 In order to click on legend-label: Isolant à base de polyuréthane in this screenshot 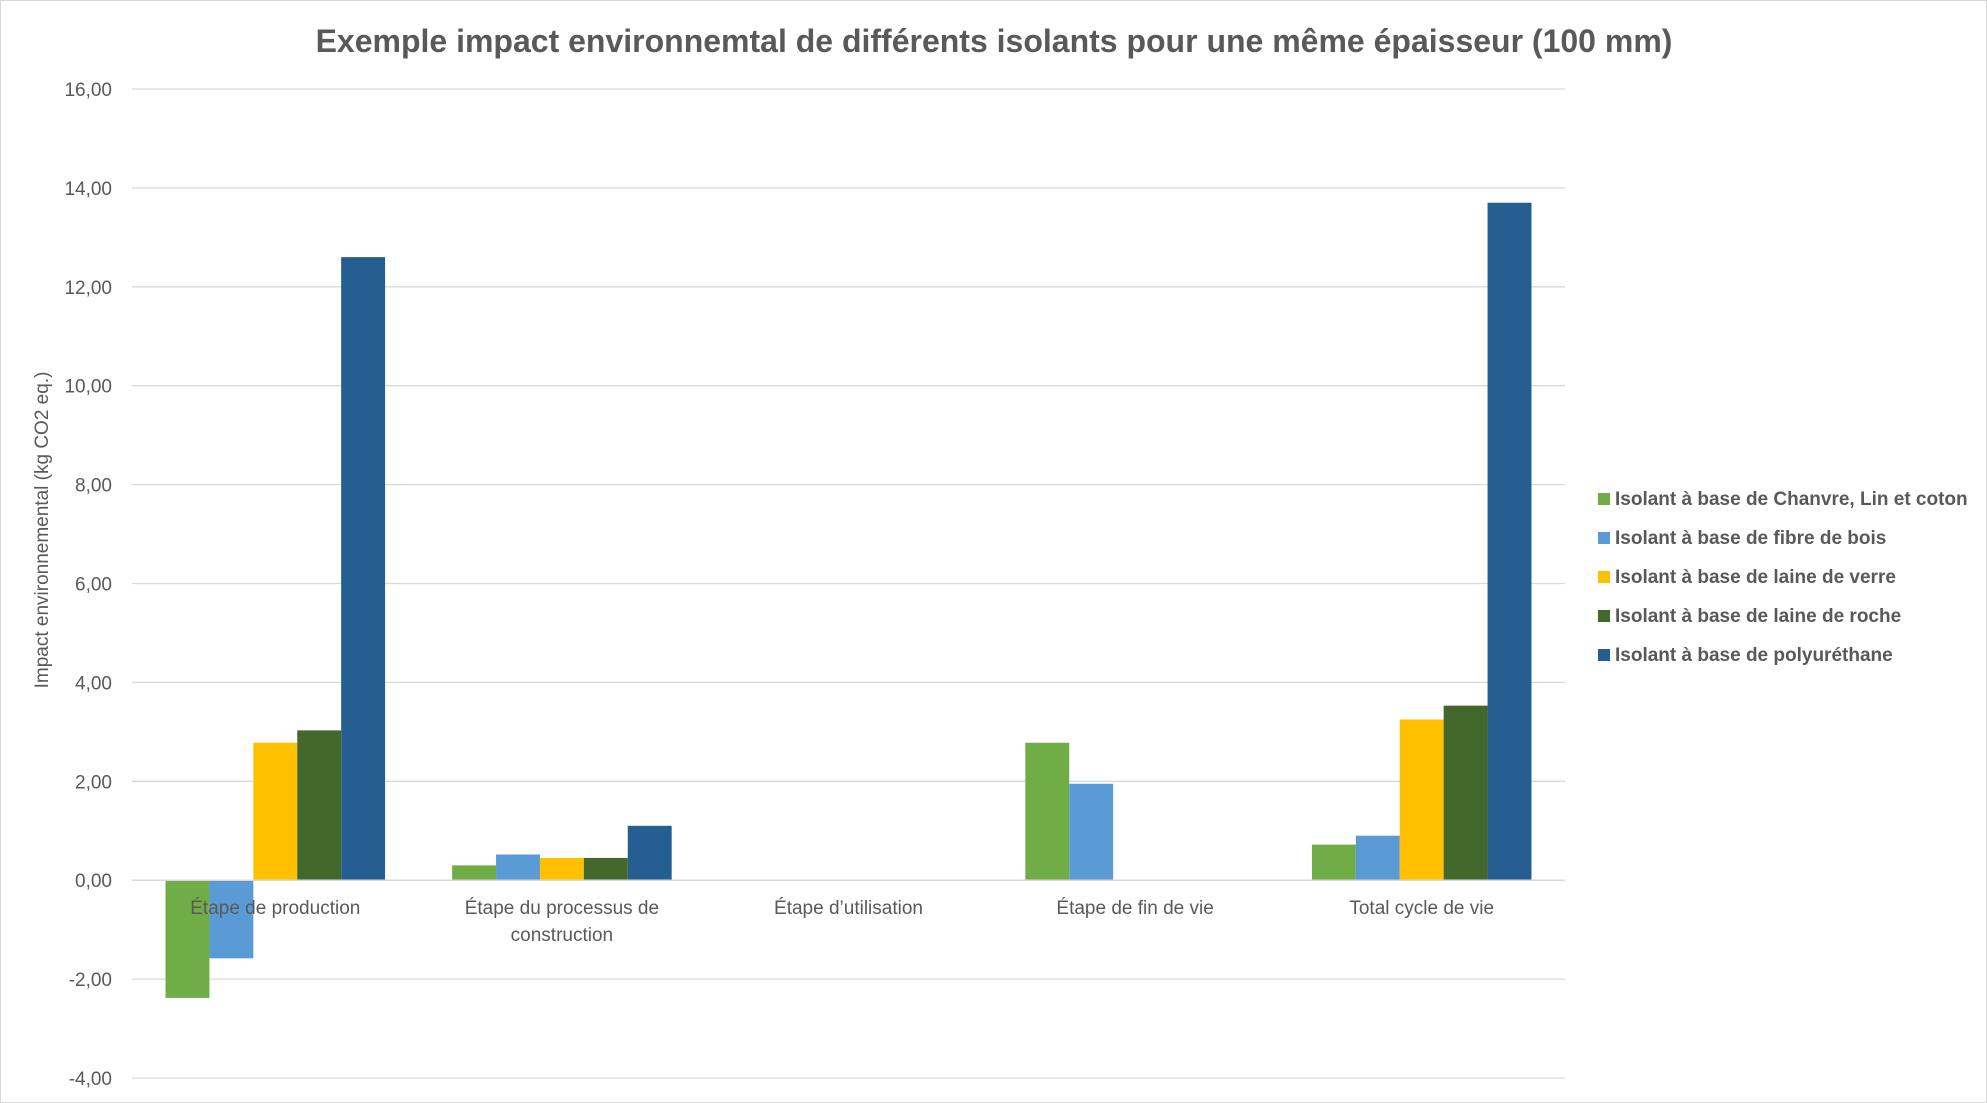, I will do `click(1754, 655)`.